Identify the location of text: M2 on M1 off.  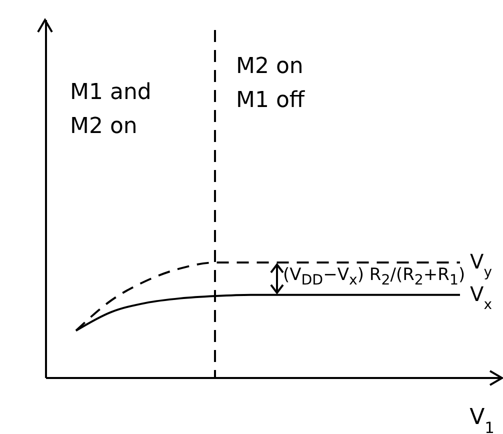
(271, 84).